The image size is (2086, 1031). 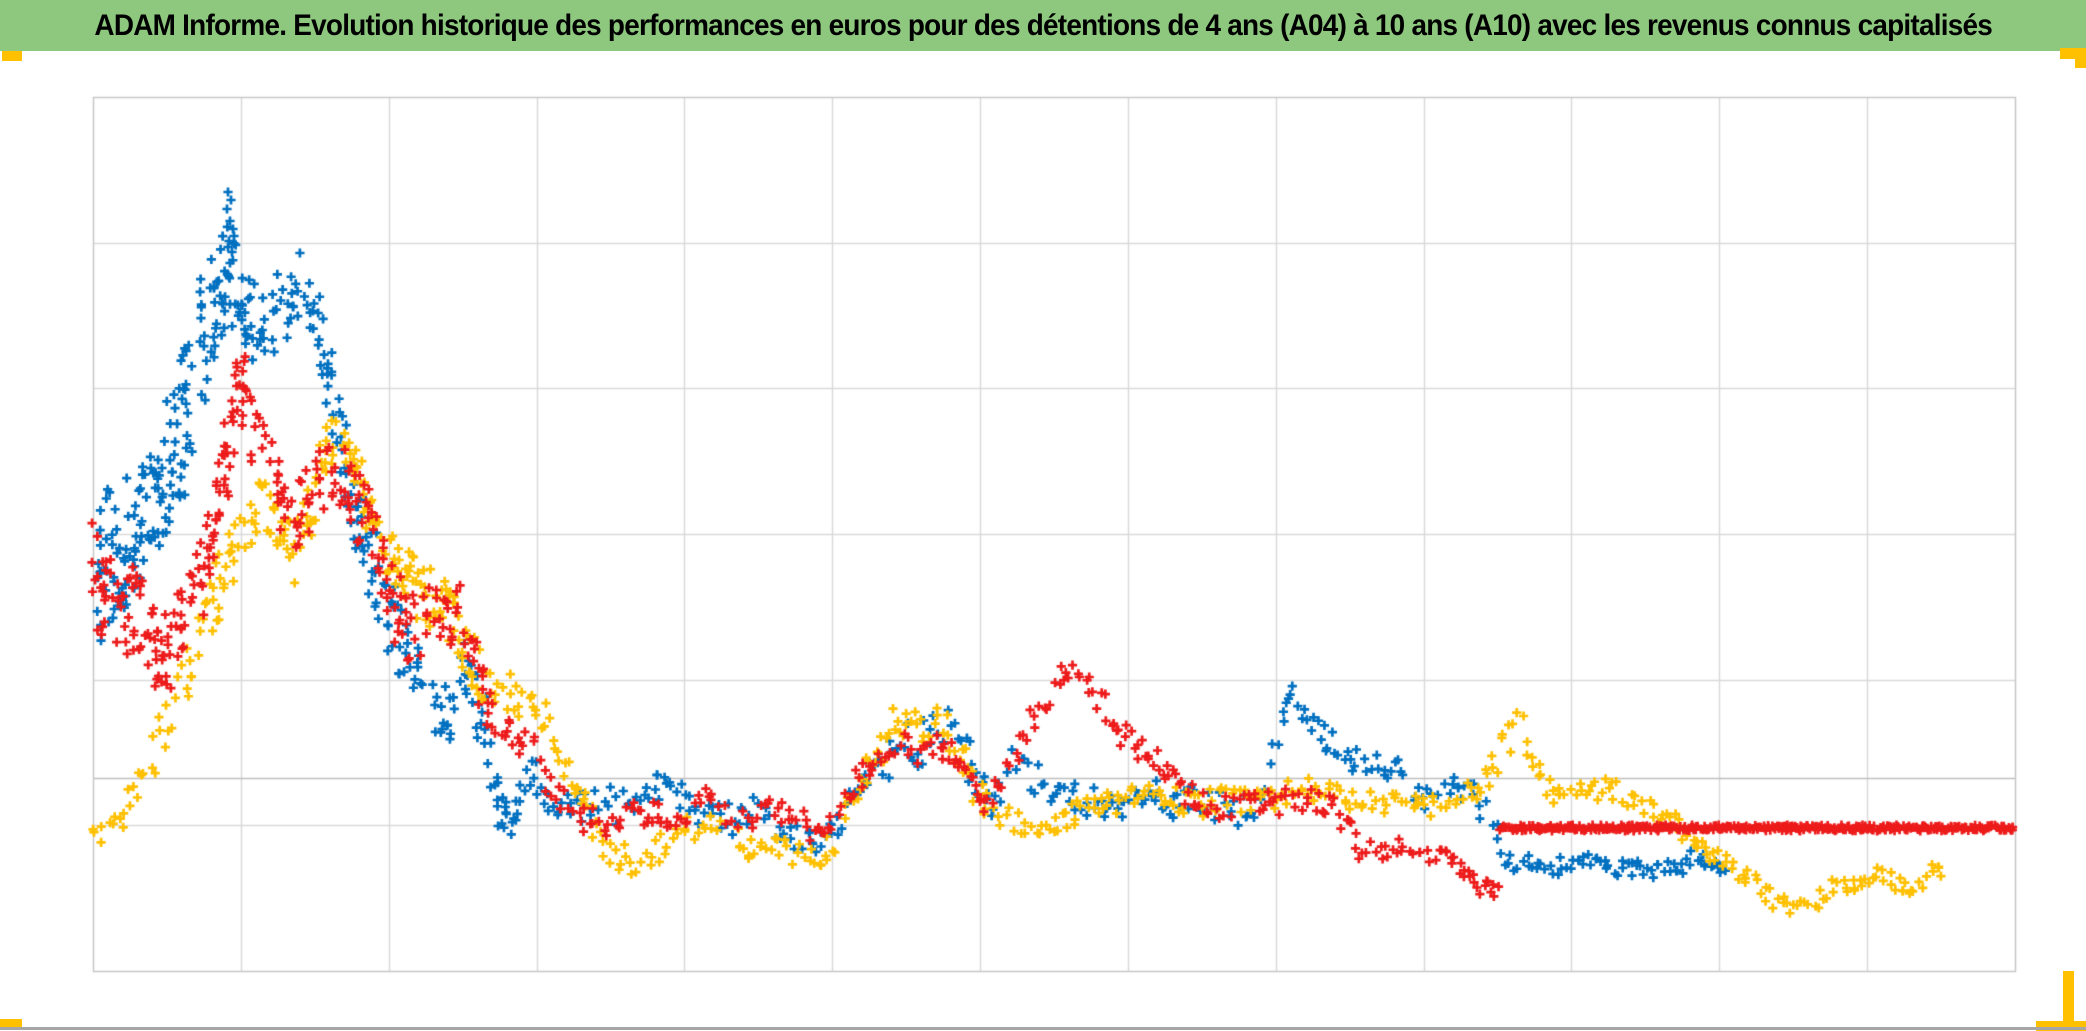 I want to click on page-break-corner-top-left, so click(x=12, y=56).